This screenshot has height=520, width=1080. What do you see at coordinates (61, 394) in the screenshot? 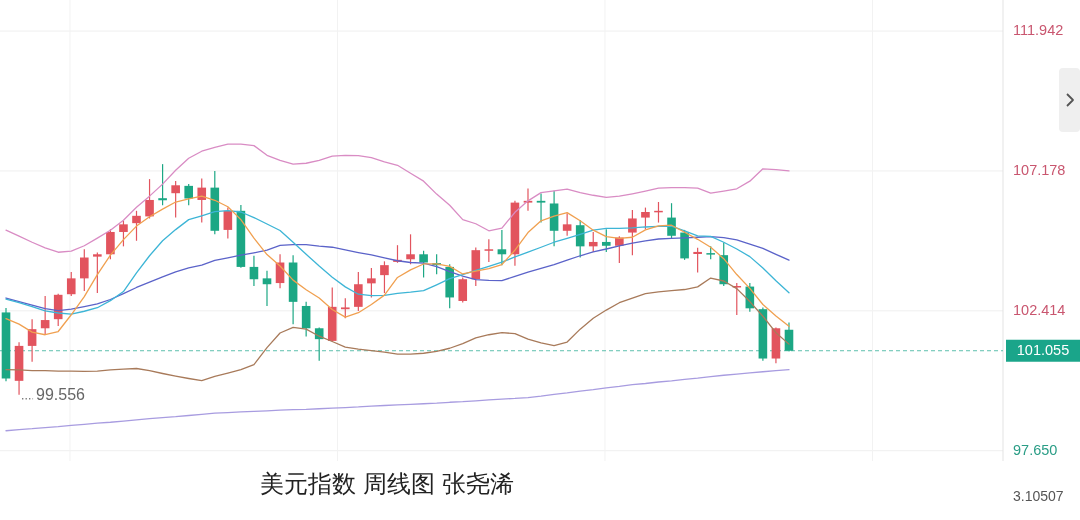
I see `annotation: 99.556` at bounding box center [61, 394].